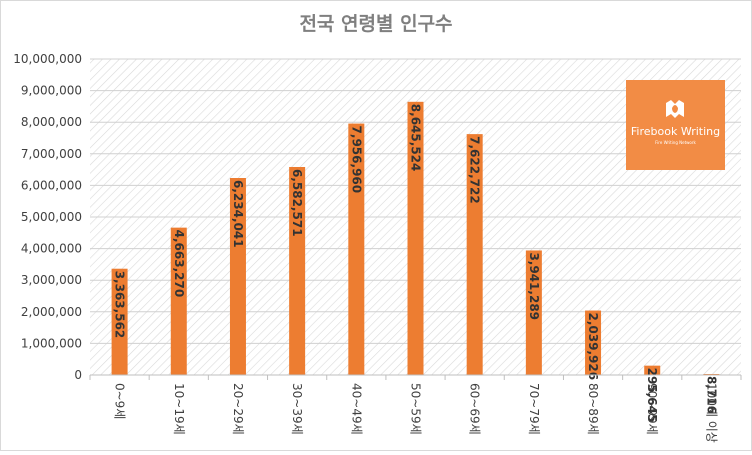 The height and width of the screenshot is (455, 752). Describe the element at coordinates (51, 280) in the screenshot. I see `y-tick-label: 3,000,000` at that location.